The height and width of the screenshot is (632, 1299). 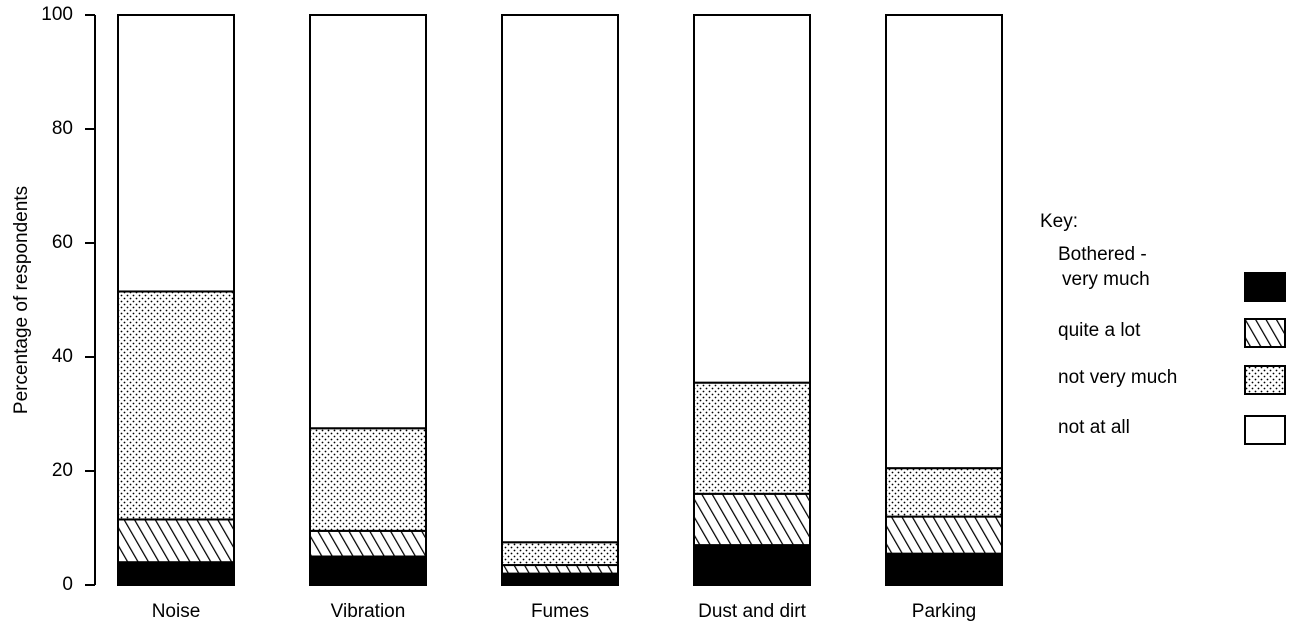 What do you see at coordinates (62, 242) in the screenshot?
I see `y-tick-label: 60` at bounding box center [62, 242].